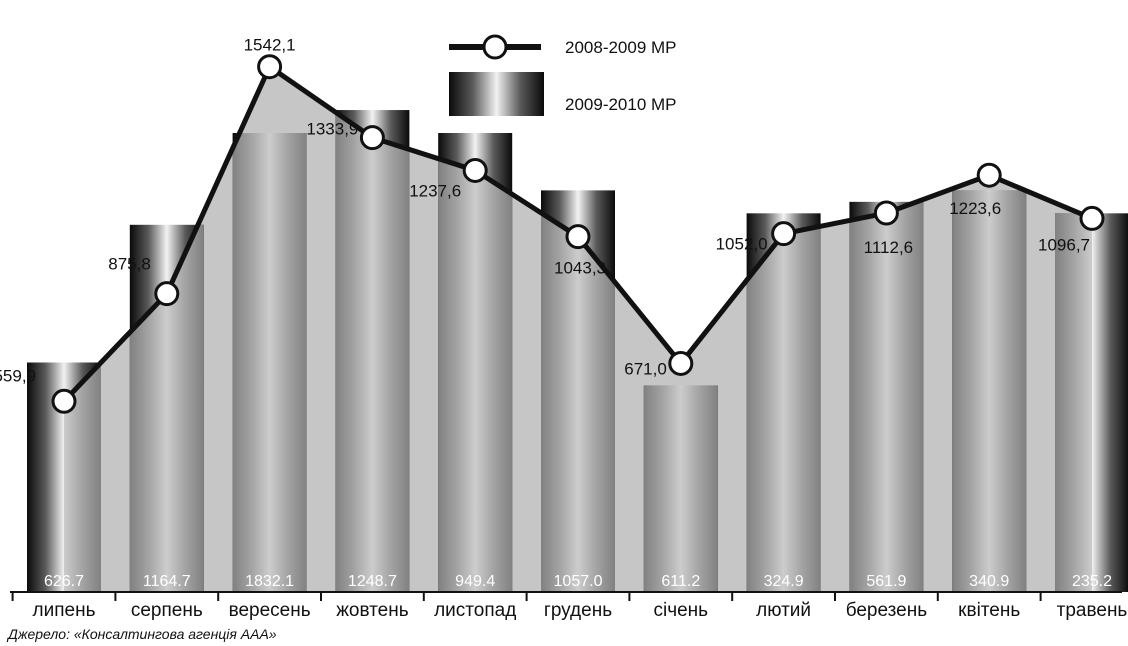  I want to click on bar-value-label: 561.9, so click(886, 581).